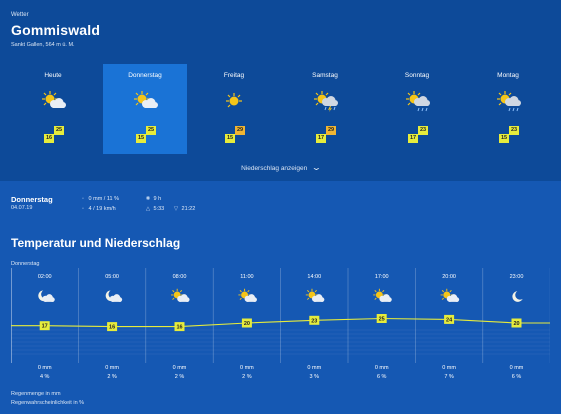  I want to click on detail-wind: ◦ 4 / 19 km/h, so click(97, 209).